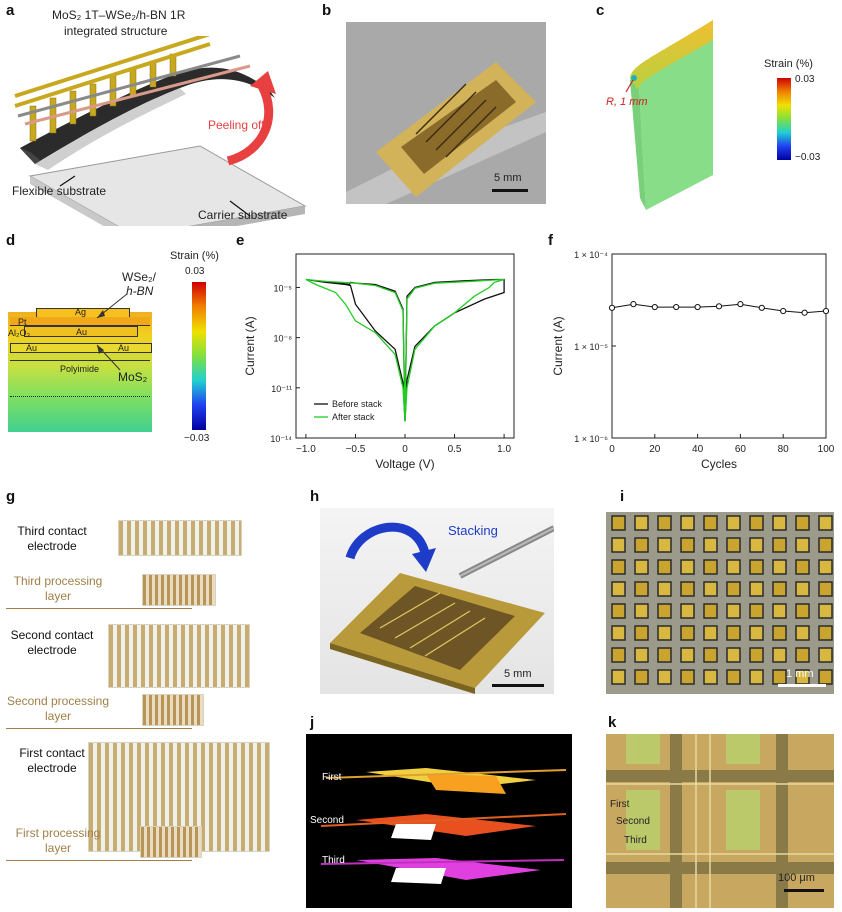 The image size is (842, 912). What do you see at coordinates (327, 10) in the screenshot?
I see `panel-label-b: b` at bounding box center [327, 10].